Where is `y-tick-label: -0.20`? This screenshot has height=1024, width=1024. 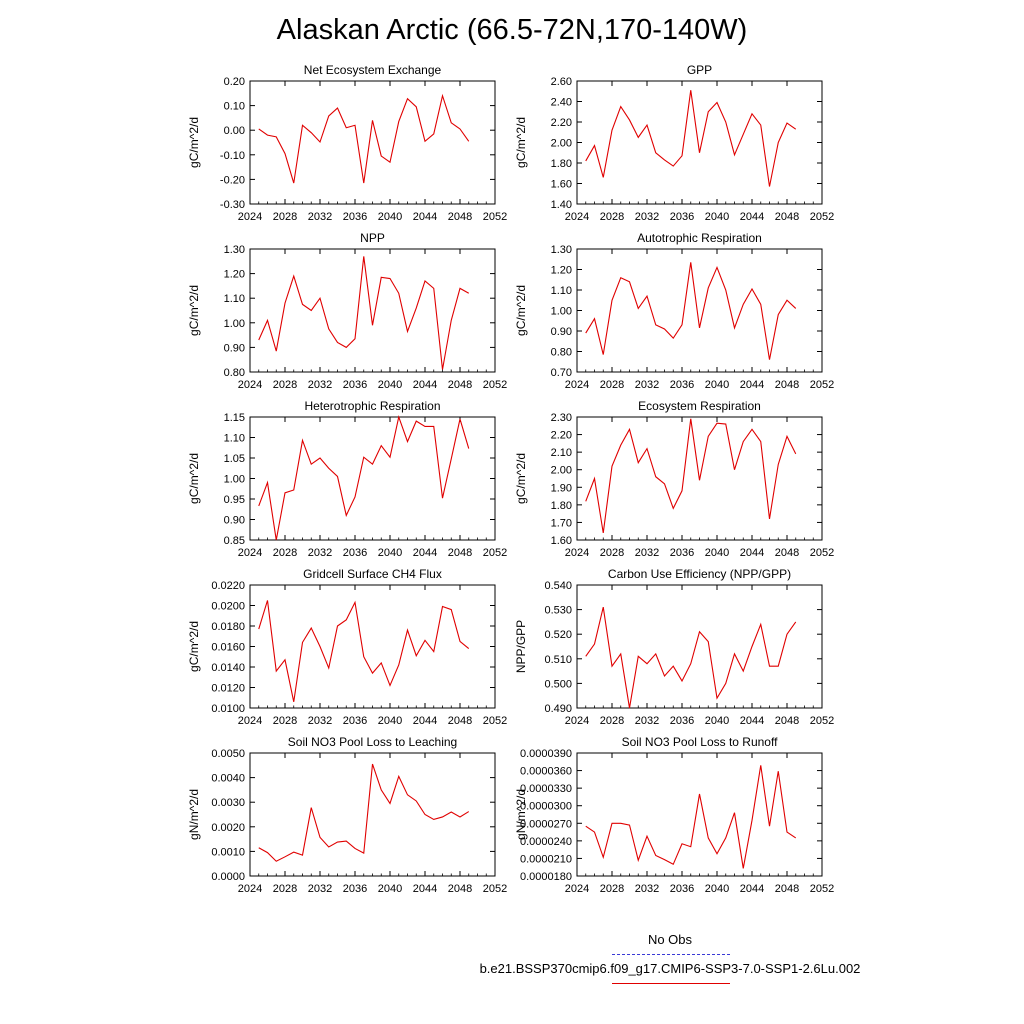
y-tick-label: -0.20 is located at coordinates (232, 180).